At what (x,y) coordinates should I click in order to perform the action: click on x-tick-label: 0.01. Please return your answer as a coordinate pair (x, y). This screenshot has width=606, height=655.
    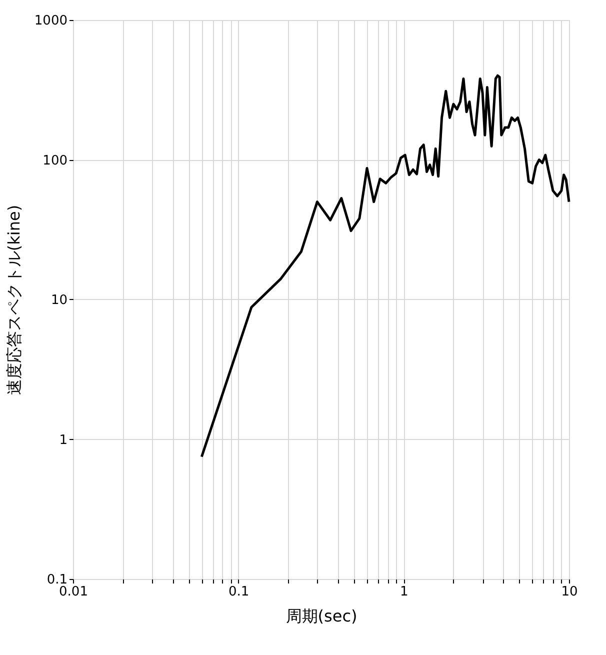
    Looking at the image, I should click on (73, 592).